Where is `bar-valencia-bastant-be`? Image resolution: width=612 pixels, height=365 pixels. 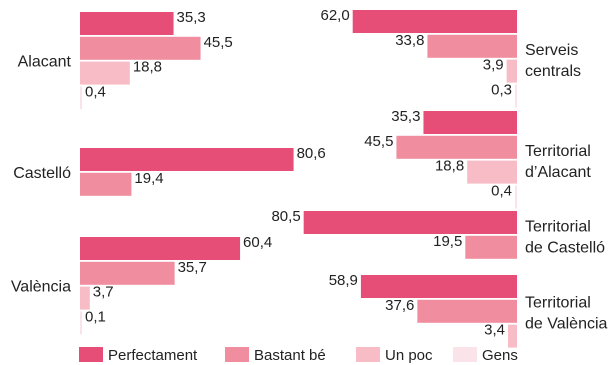 bar-valencia-bastant-be is located at coordinates (127, 273).